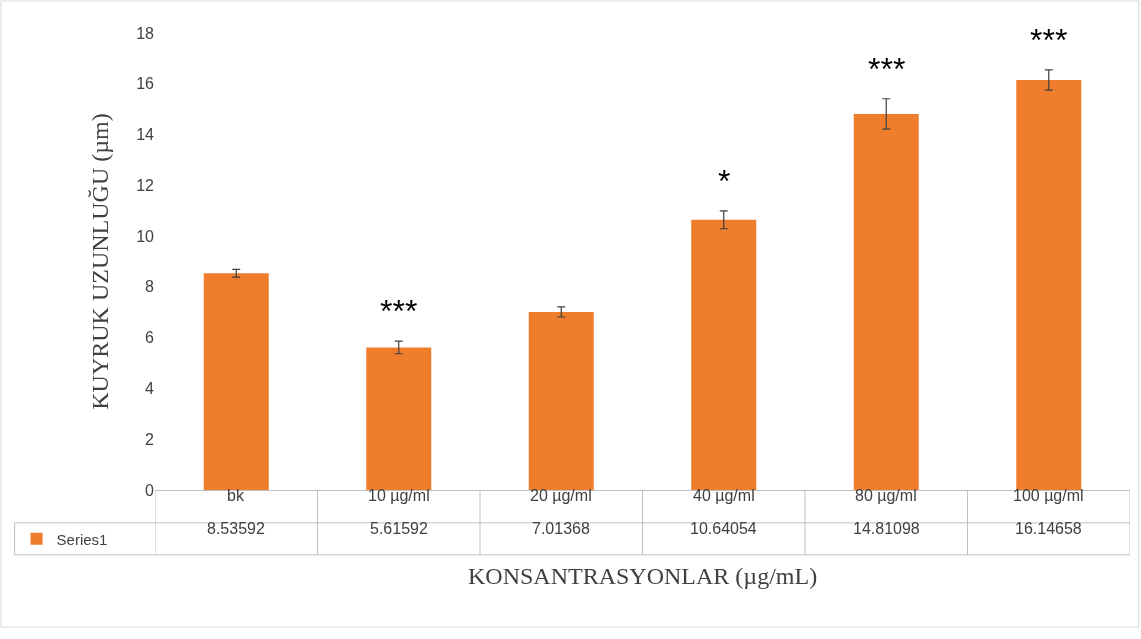  Describe the element at coordinates (145, 185) in the screenshot. I see `y-tick-label: 12` at that location.